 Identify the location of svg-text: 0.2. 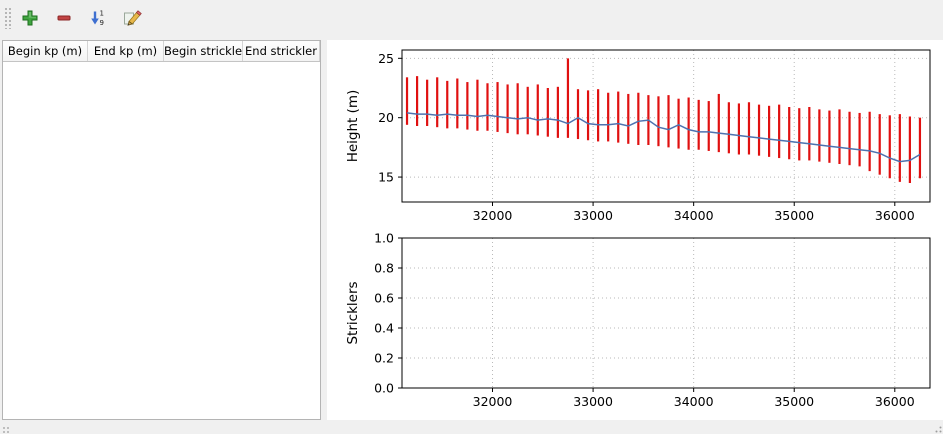
(384, 358).